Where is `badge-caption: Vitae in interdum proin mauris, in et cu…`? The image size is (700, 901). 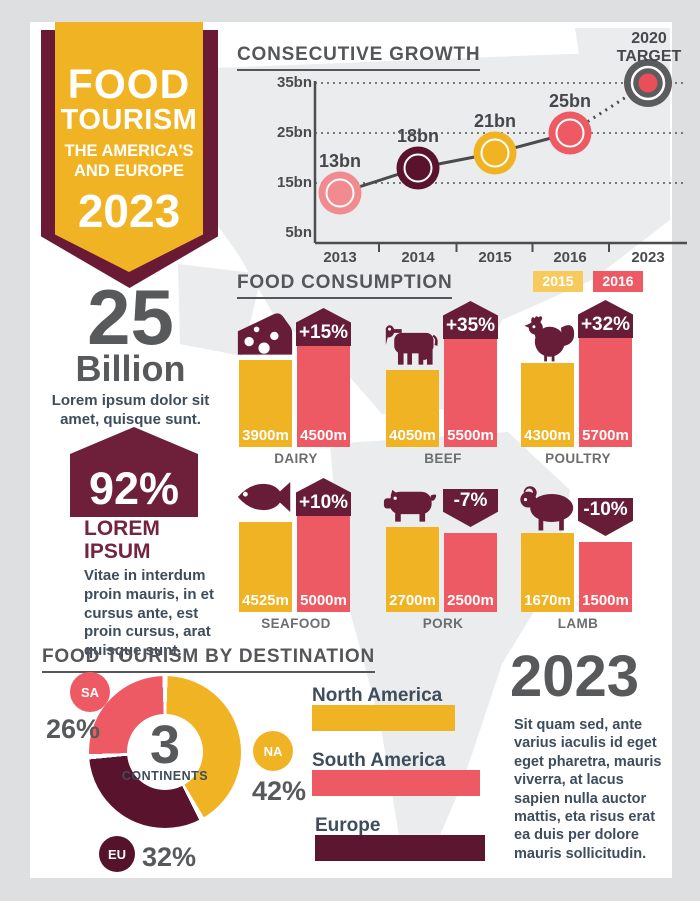
badge-caption: Vitae in interdum proin mauris, in et cu… is located at coordinates (149, 613).